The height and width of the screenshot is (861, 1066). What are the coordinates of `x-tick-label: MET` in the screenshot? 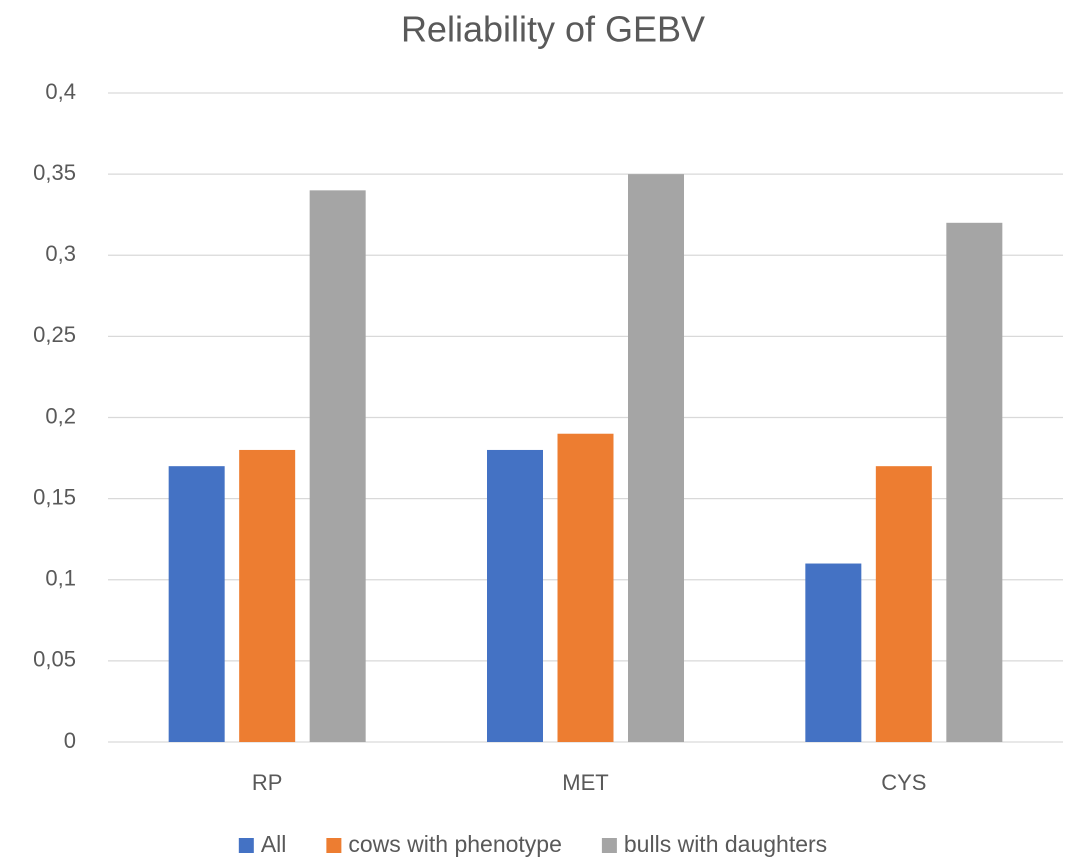 It's located at (585, 782).